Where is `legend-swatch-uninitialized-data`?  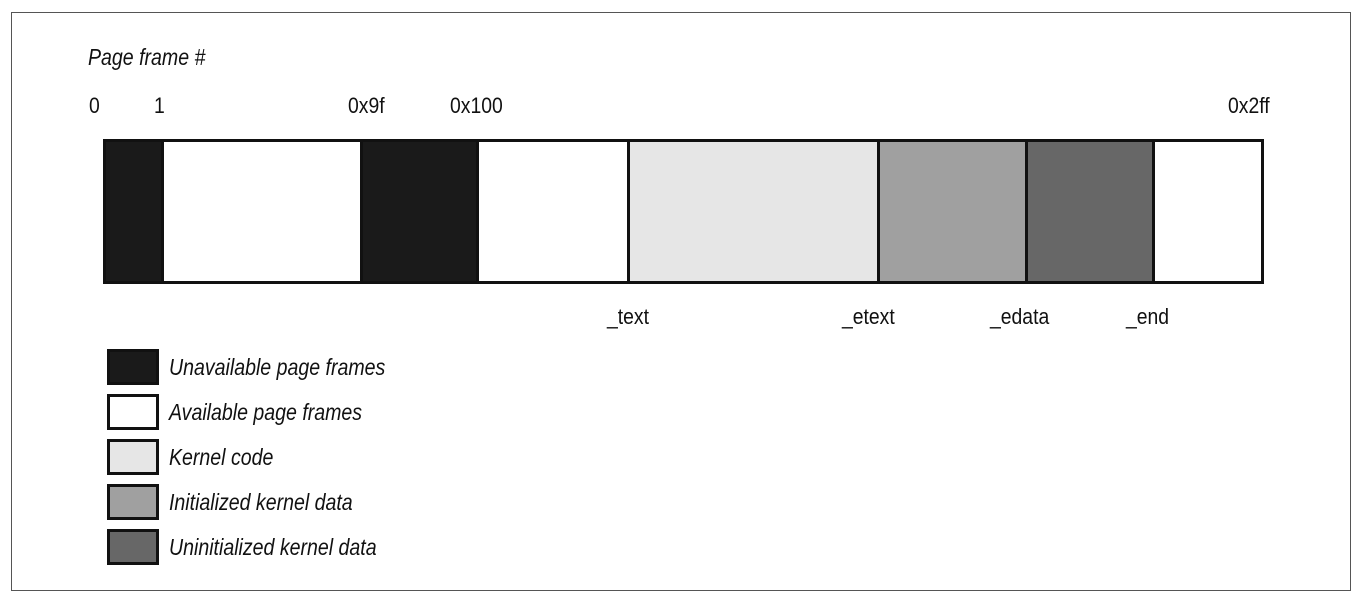
legend-swatch-uninitialized-data is located at coordinates (133, 547).